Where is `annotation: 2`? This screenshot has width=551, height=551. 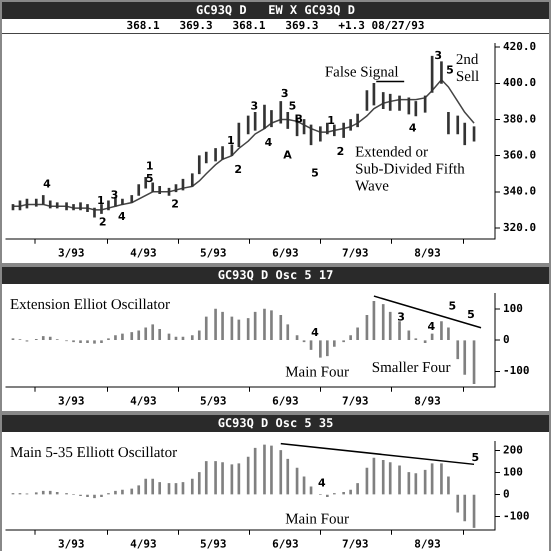
annotation: 2 is located at coordinates (175, 203).